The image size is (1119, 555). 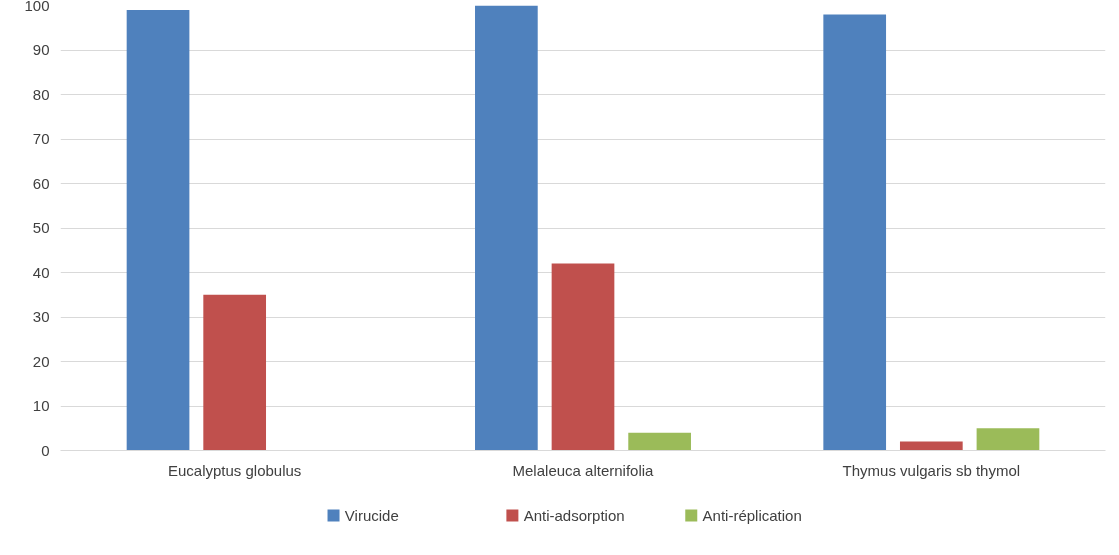 What do you see at coordinates (45, 450) in the screenshot?
I see `y-tick-label: 0` at bounding box center [45, 450].